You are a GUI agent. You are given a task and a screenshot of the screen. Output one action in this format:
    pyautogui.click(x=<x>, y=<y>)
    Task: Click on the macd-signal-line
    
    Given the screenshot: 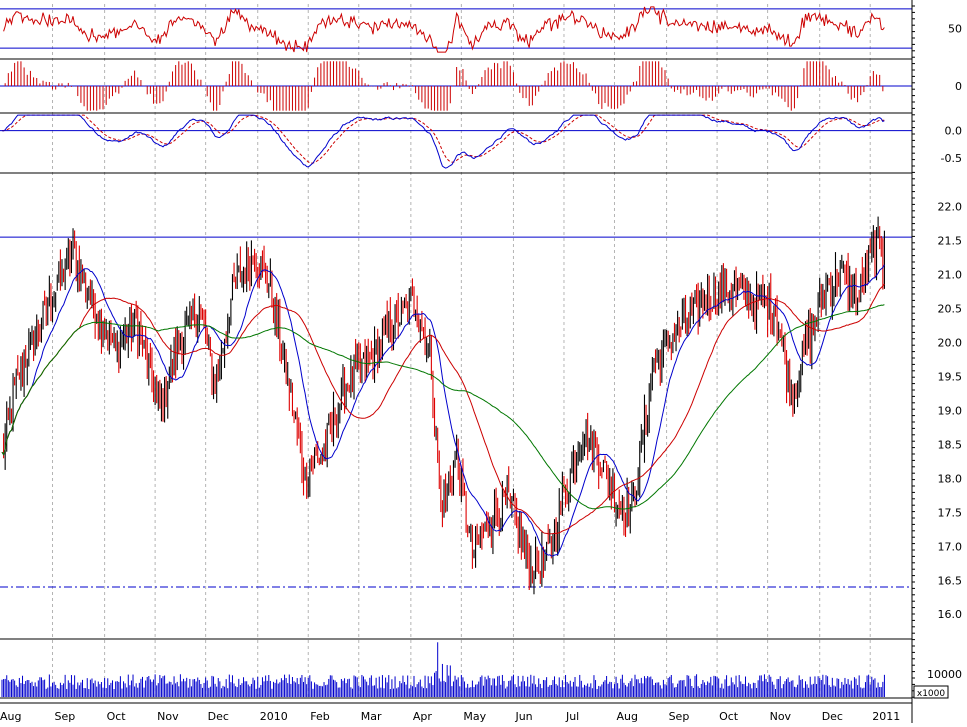 What is the action you would take?
    pyautogui.click(x=443, y=139)
    